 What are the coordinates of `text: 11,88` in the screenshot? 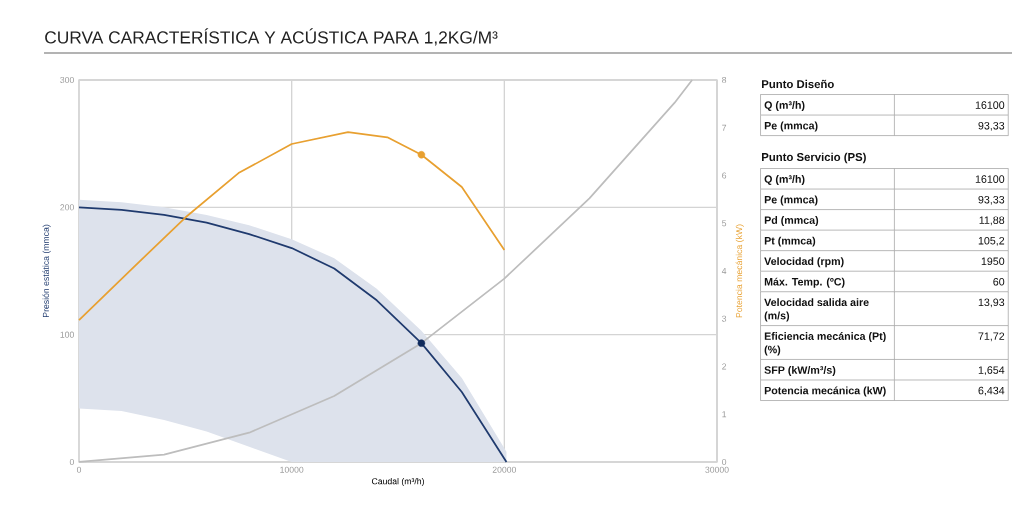 It's located at (992, 221).